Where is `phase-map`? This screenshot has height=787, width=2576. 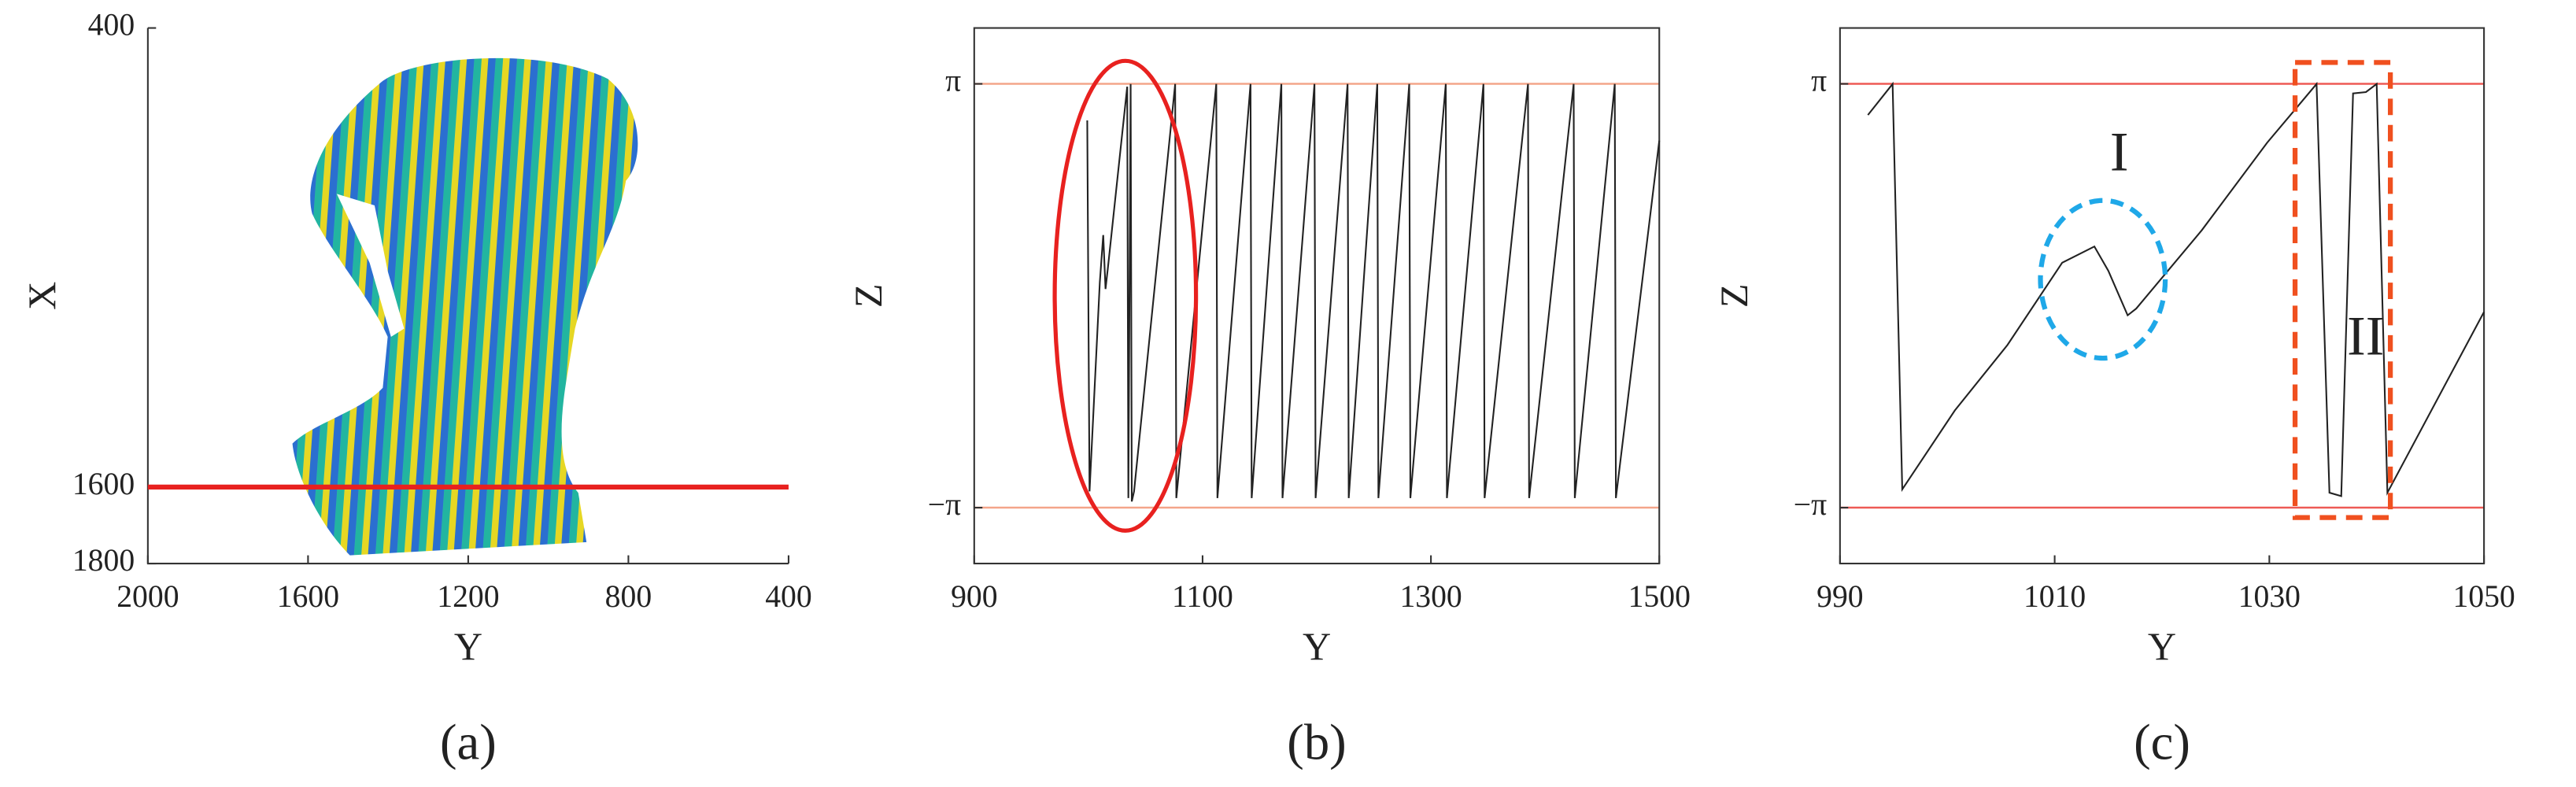
phase-map is located at coordinates (465, 306).